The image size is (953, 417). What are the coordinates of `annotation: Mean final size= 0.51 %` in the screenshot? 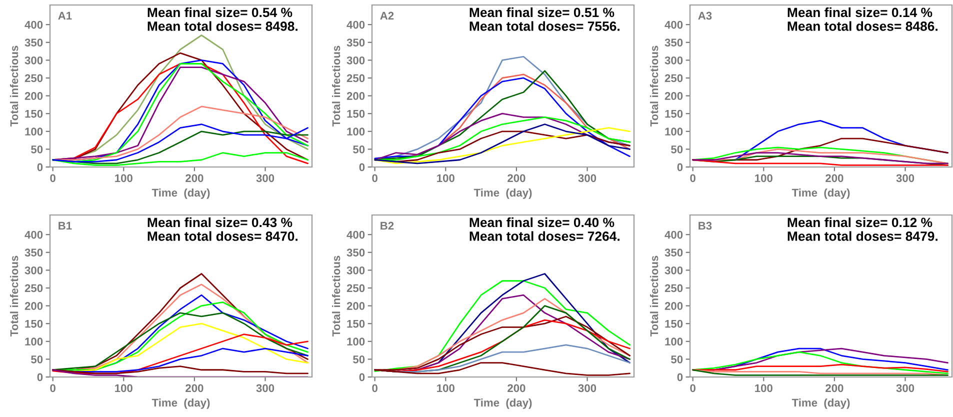 It's located at (542, 12).